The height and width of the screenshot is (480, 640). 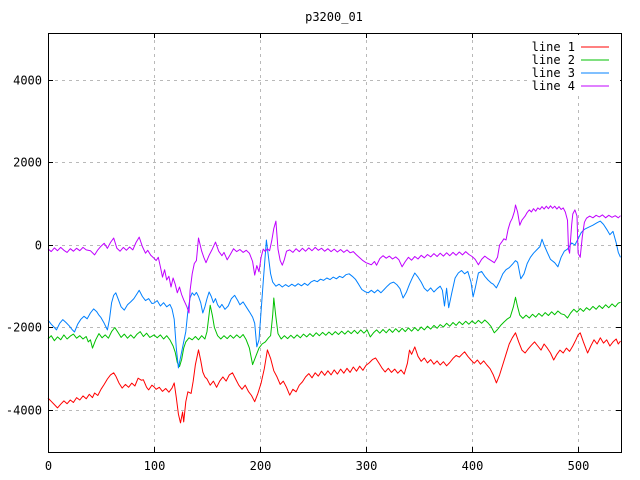 I want to click on chart-title: p3200_01, so click(x=334, y=17).